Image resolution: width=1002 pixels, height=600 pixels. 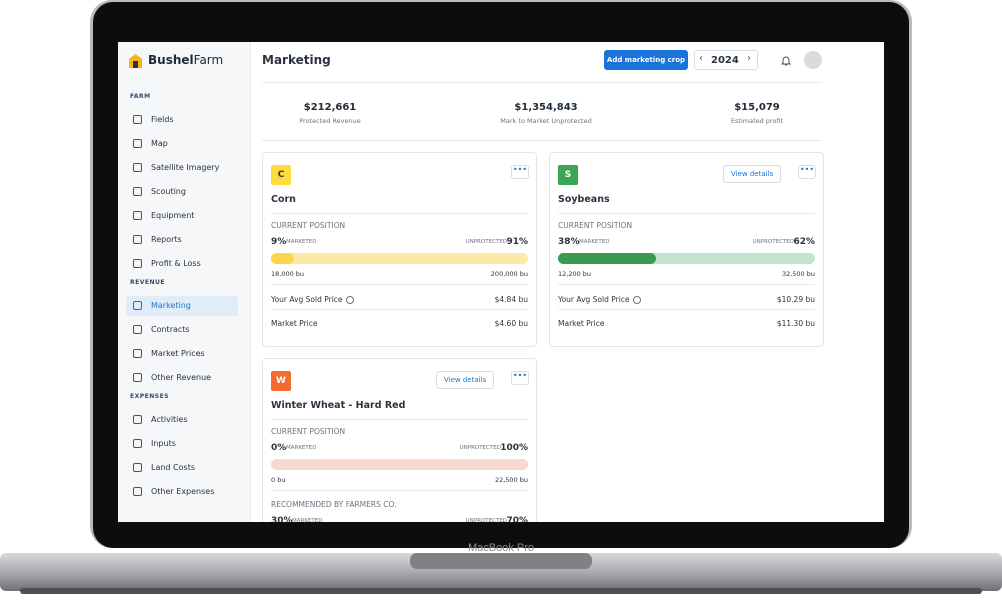 I want to click on marketed-pct: 0%, so click(x=279, y=448).